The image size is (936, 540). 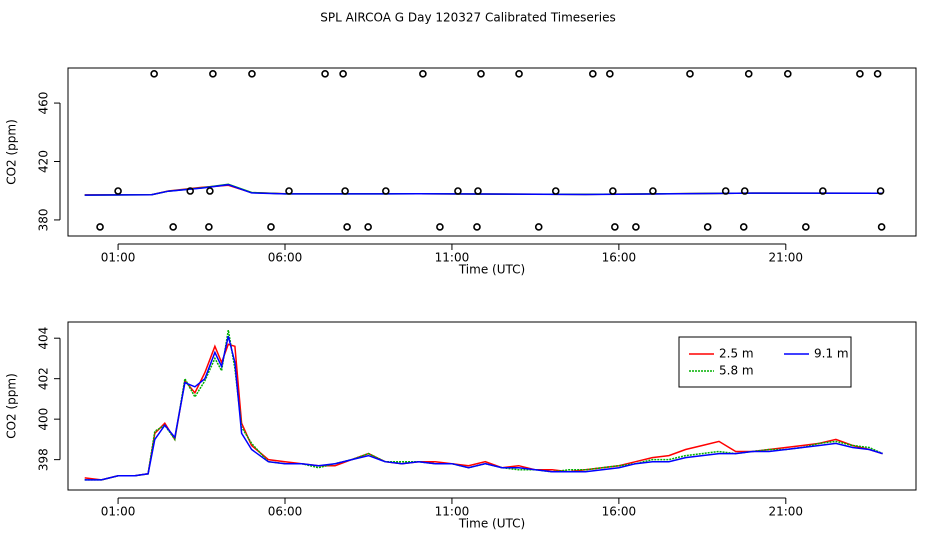 What do you see at coordinates (44, 419) in the screenshot?
I see `y-tick-label: 400` at bounding box center [44, 419].